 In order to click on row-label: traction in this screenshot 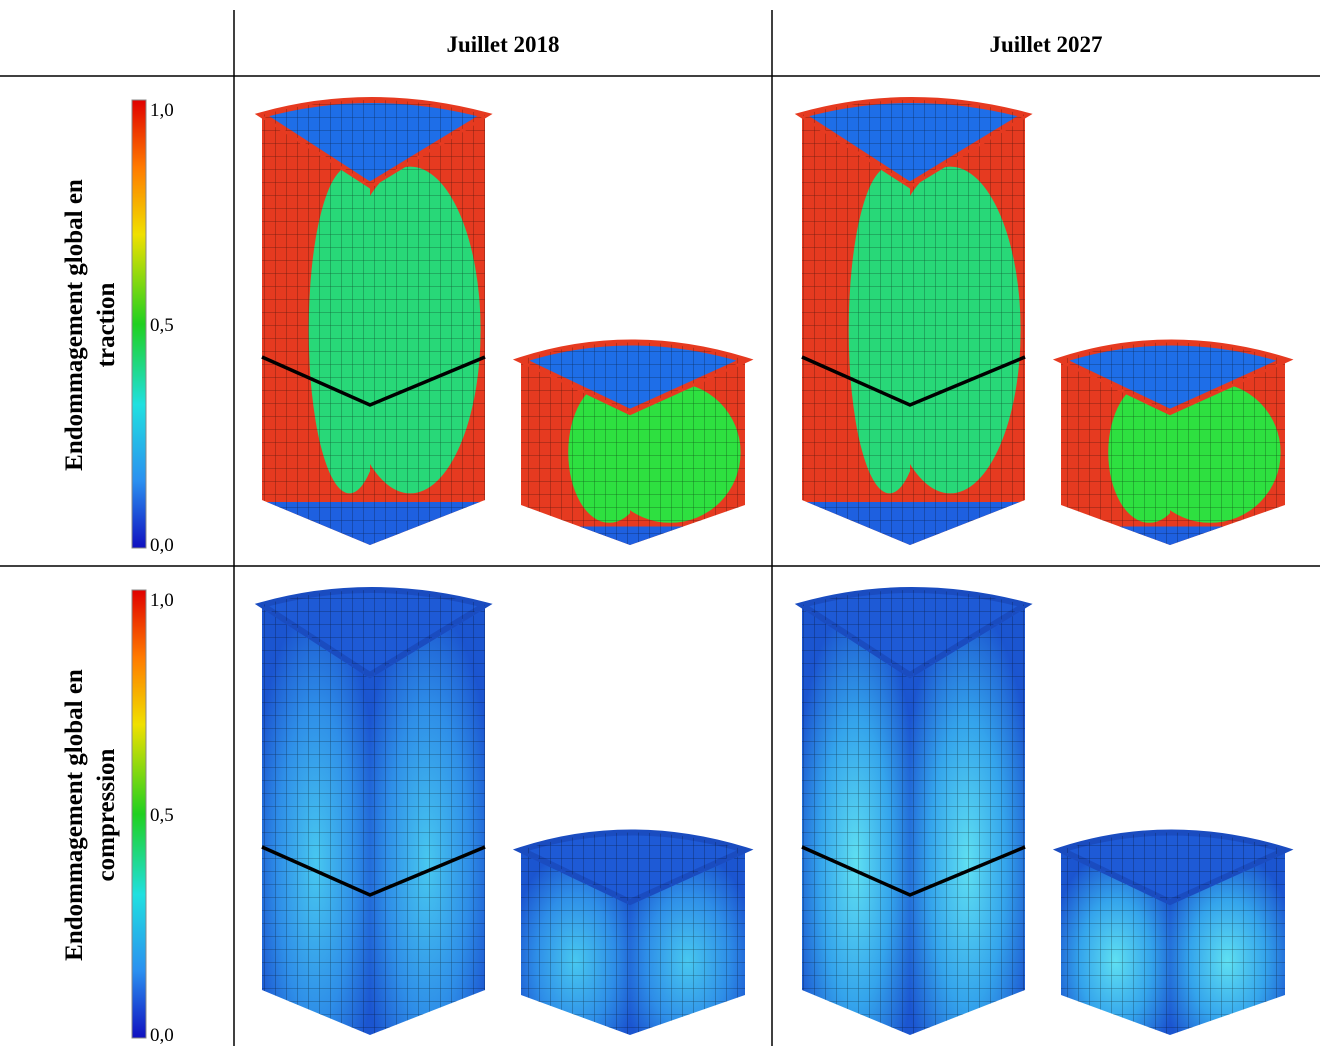, I will do `click(106, 325)`.